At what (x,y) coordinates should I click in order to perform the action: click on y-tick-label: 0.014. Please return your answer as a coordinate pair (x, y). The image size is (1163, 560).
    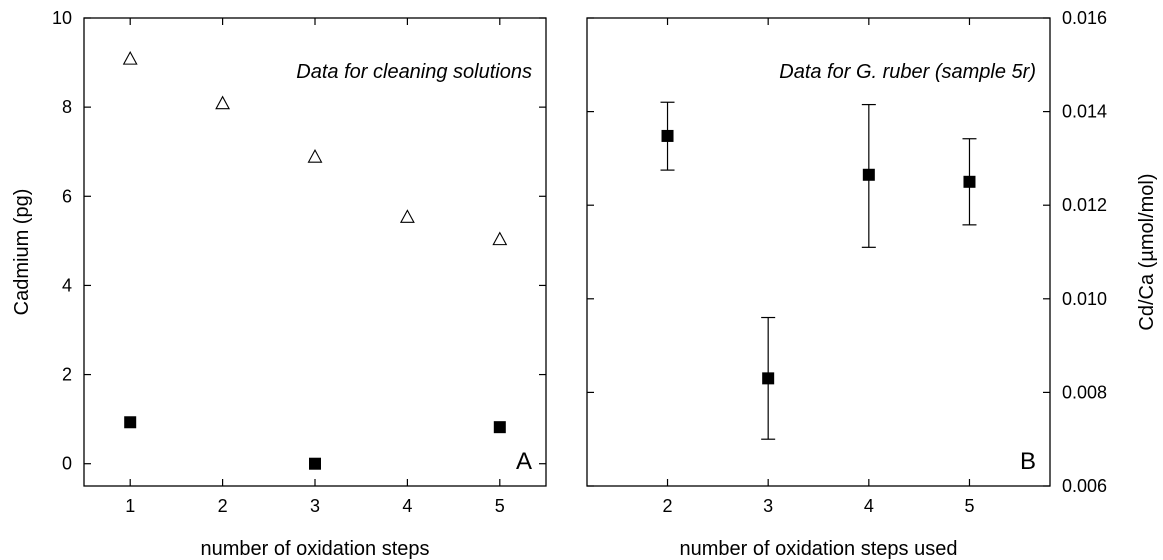
    Looking at the image, I should click on (1084, 112).